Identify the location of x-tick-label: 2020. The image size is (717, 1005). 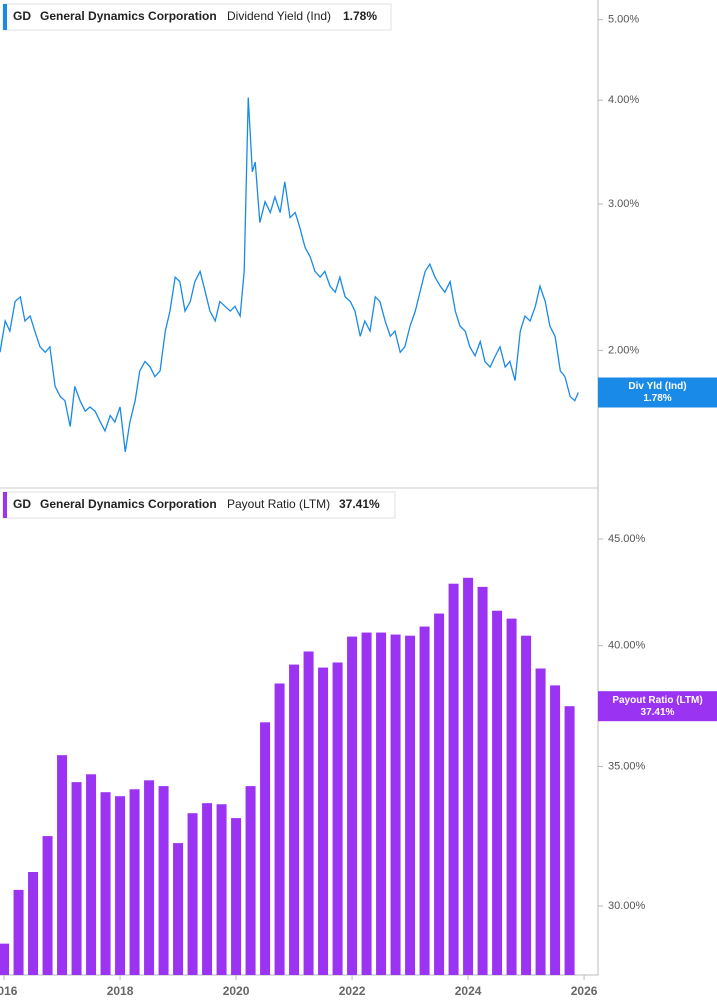
(236, 991).